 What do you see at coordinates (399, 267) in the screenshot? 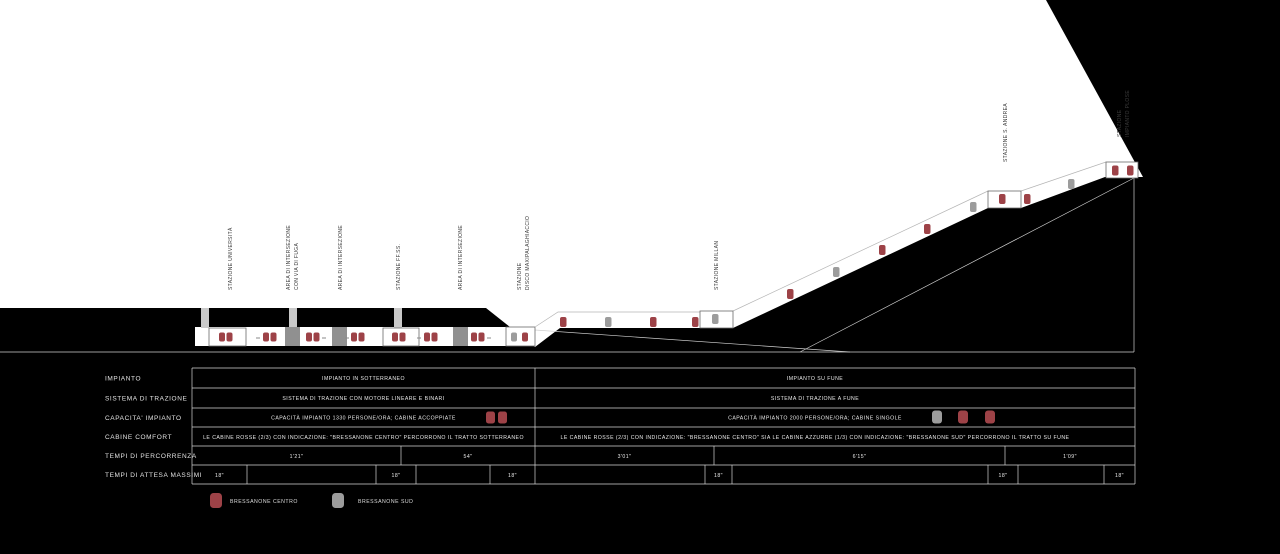
I see `station-label-ffss: STAZIONE FF.SS.` at bounding box center [399, 267].